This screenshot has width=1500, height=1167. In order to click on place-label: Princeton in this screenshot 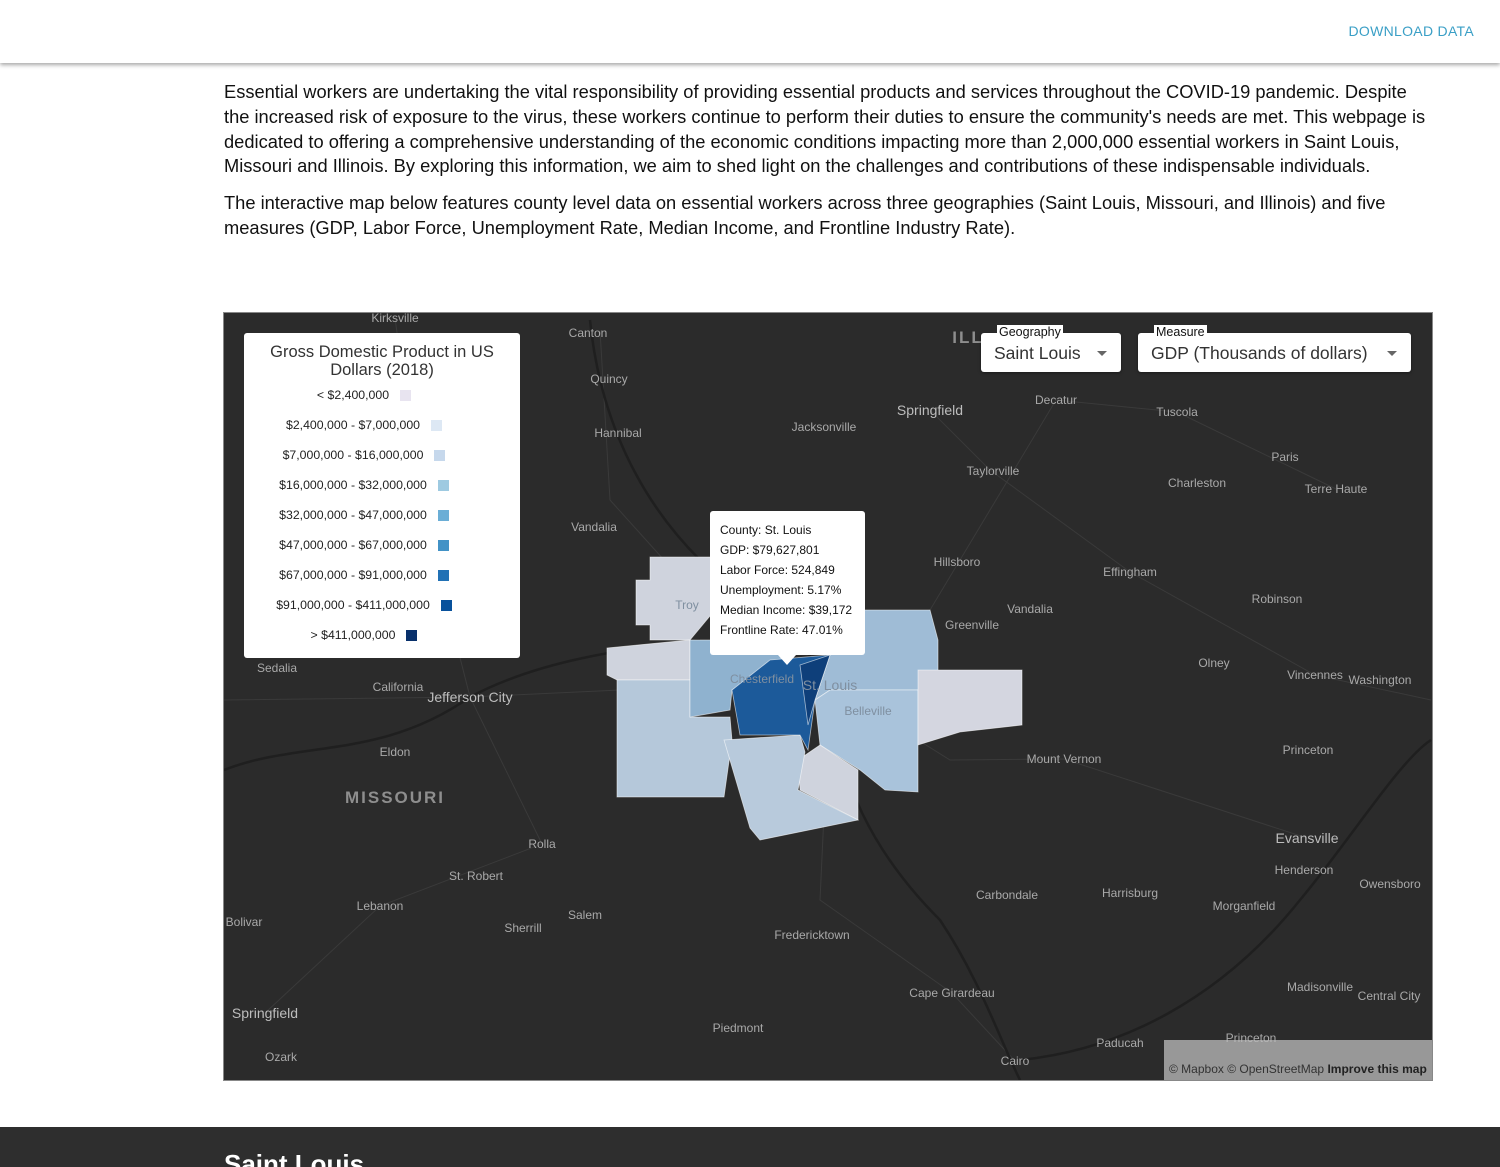, I will do `click(1308, 750)`.